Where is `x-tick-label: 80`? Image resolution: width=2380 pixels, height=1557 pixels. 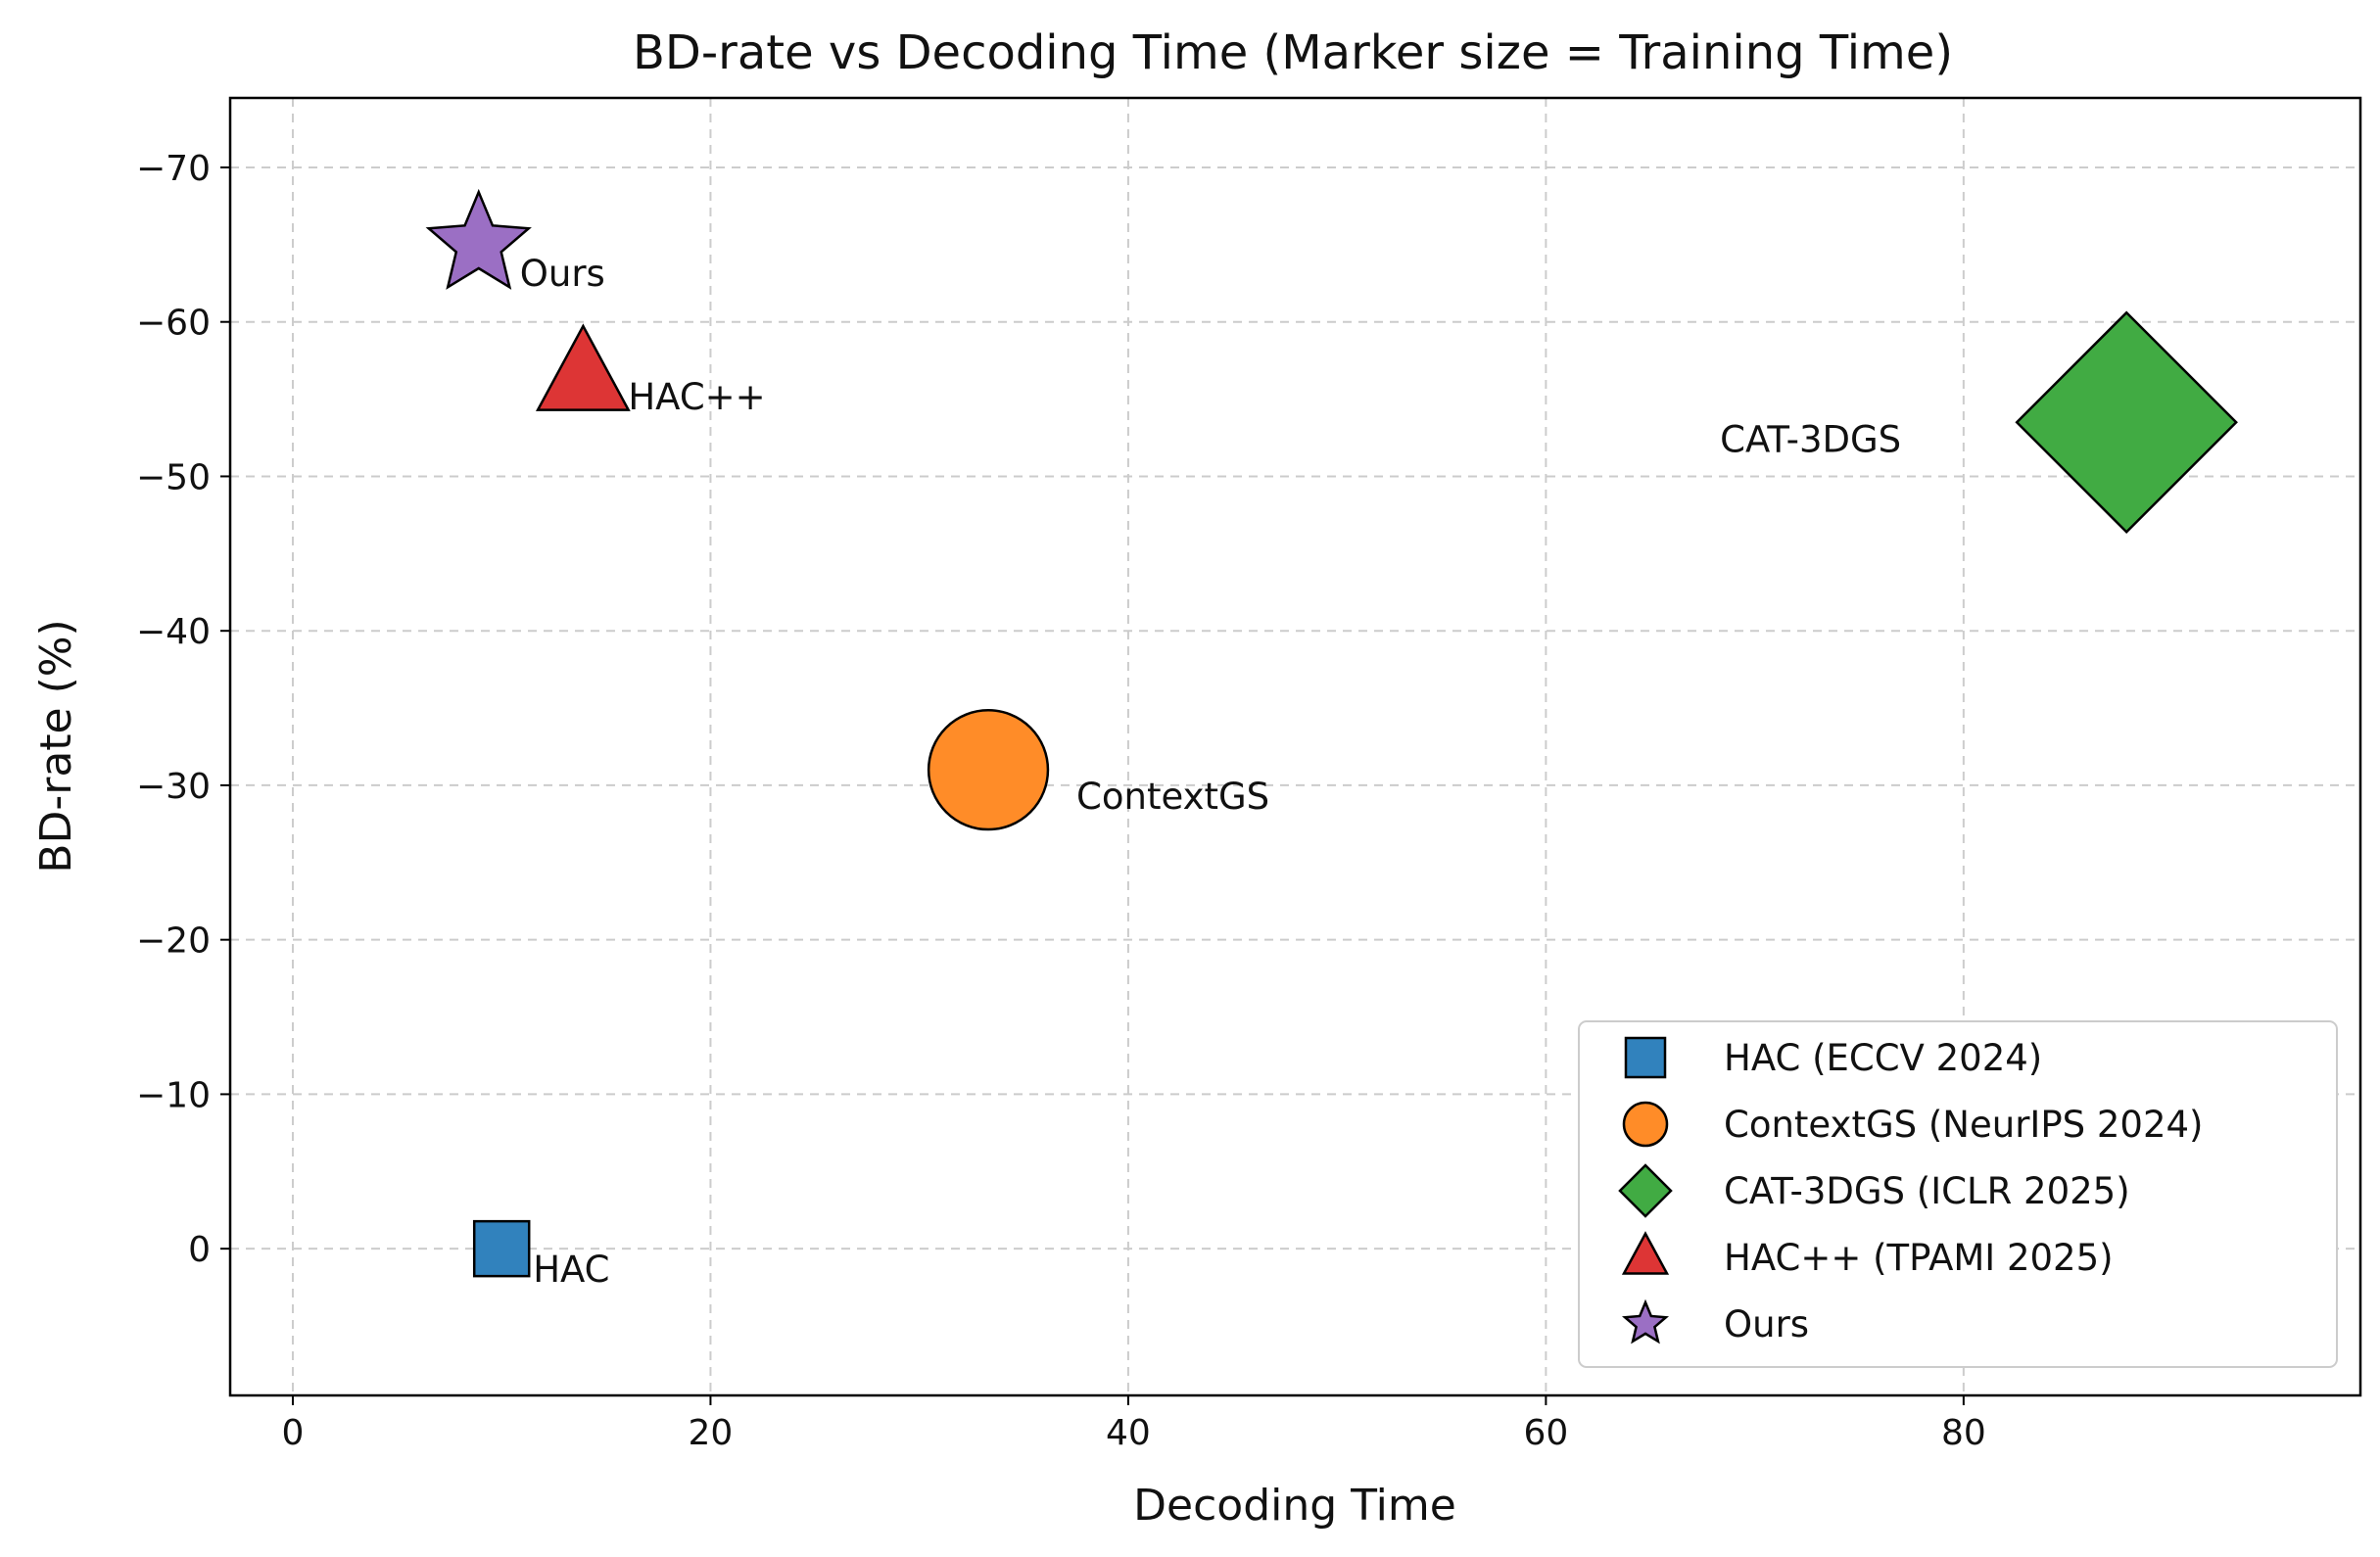
x-tick-label: 80 is located at coordinates (1963, 1433).